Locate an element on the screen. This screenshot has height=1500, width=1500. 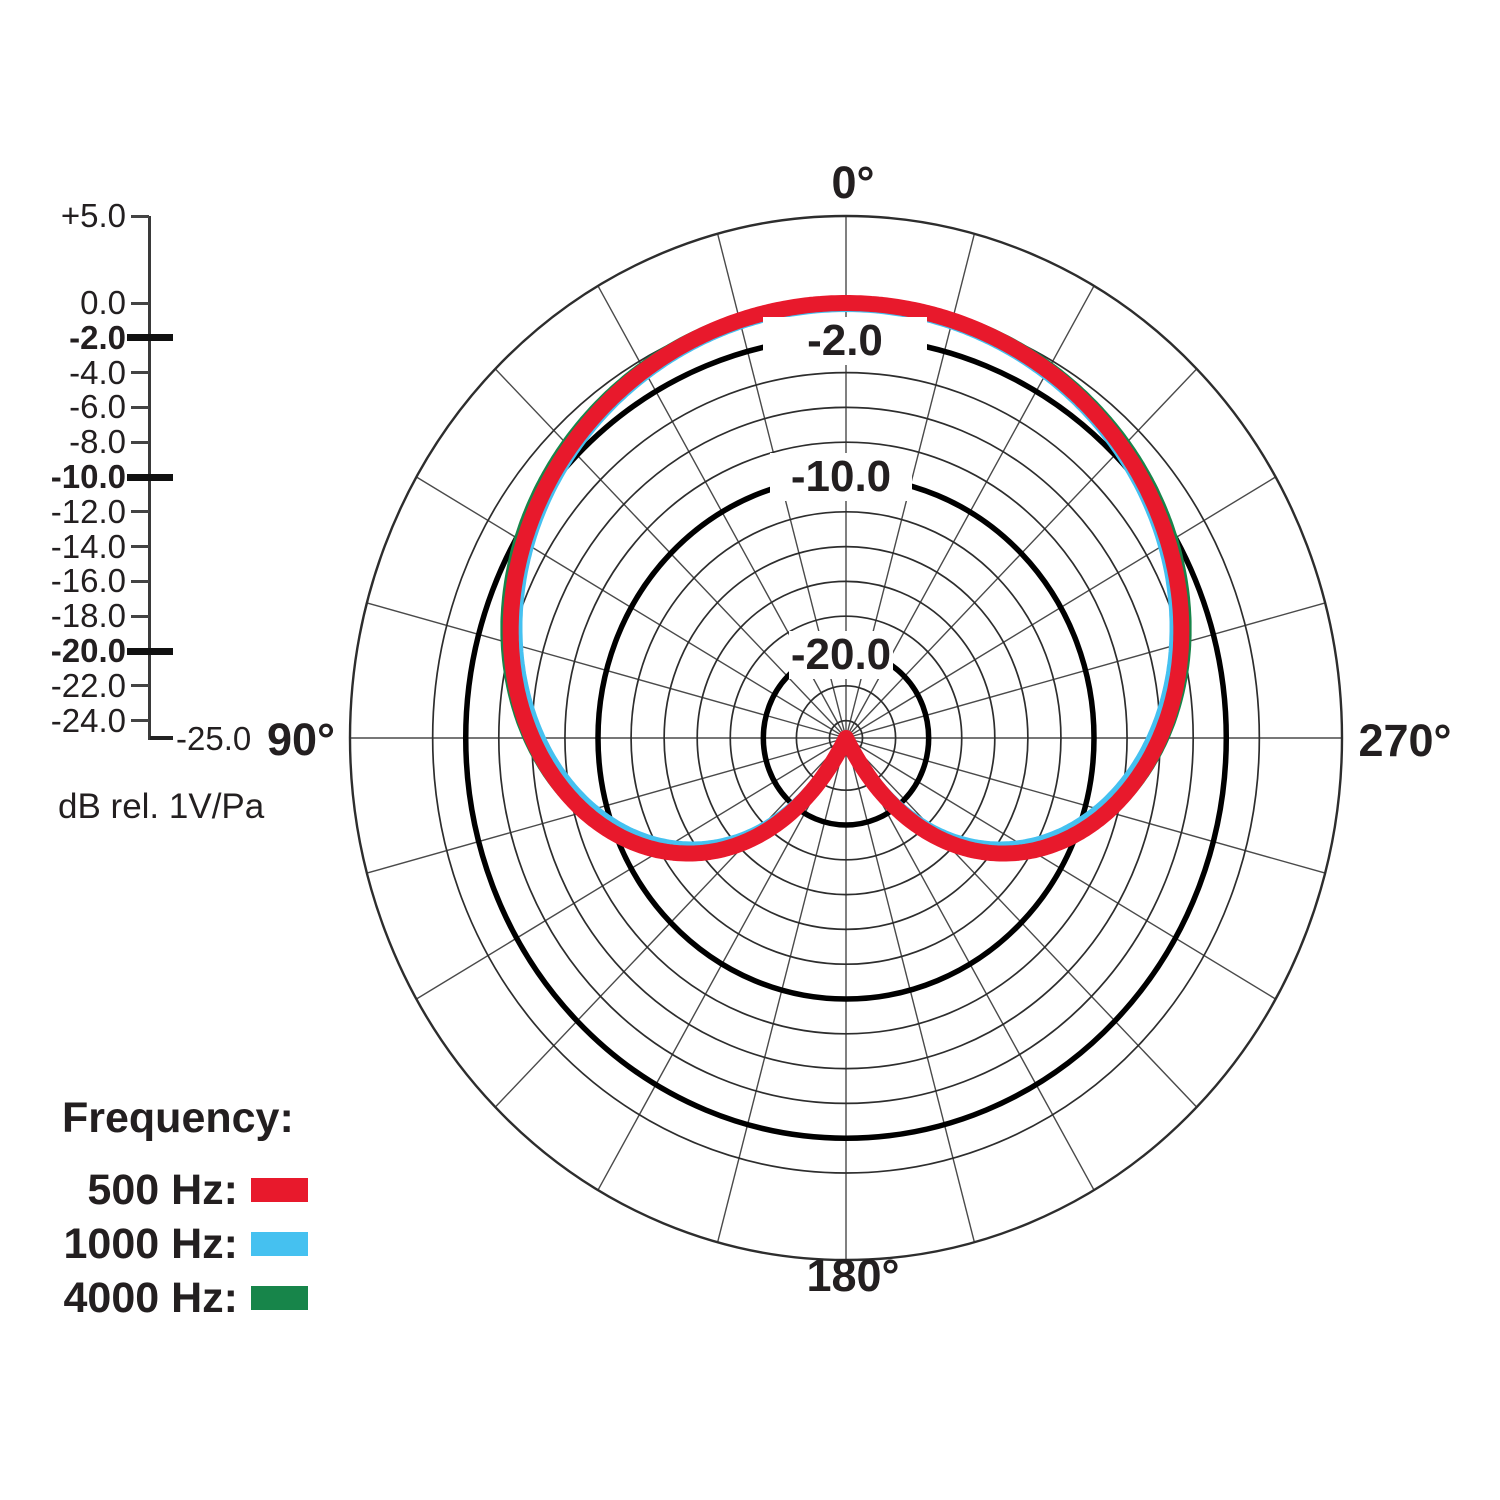
angle-label-90: 90° is located at coordinates (301, 739).